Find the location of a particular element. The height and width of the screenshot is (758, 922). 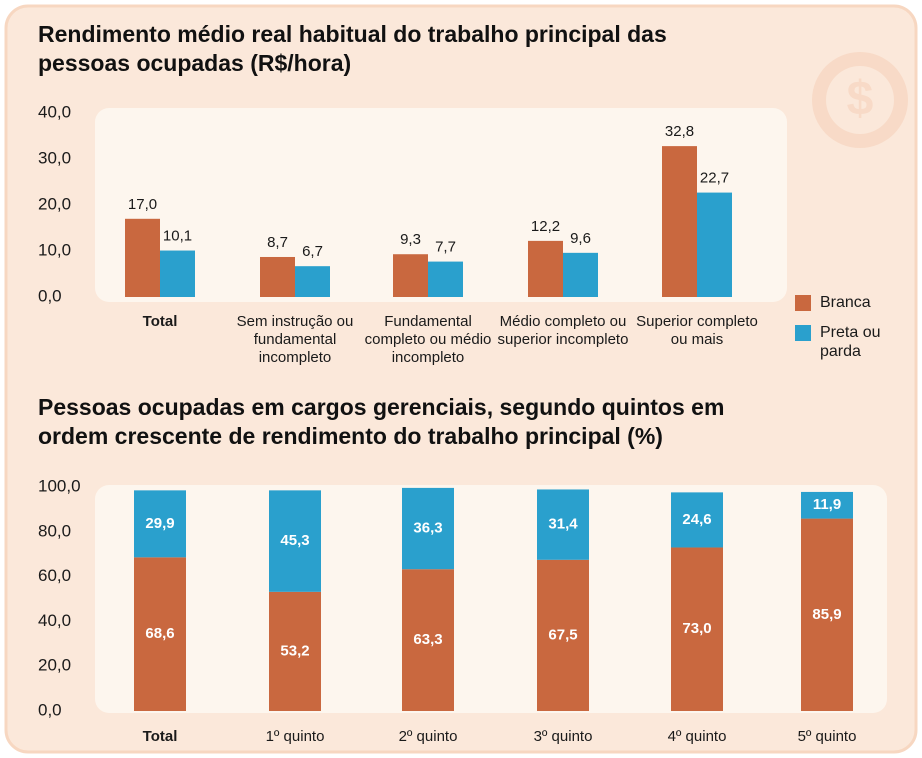

legend-label: Branca is located at coordinates (845, 302).